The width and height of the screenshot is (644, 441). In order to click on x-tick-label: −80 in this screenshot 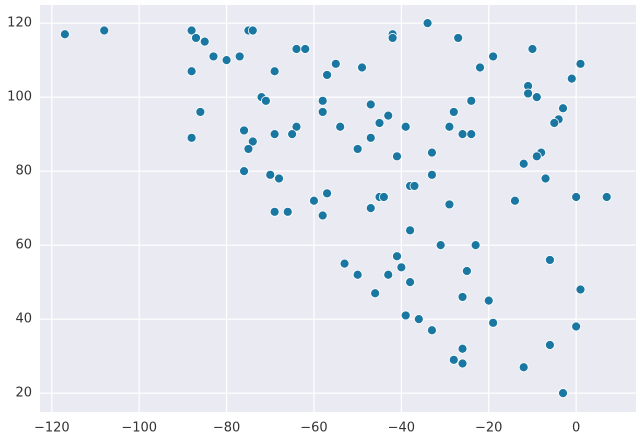, I will do `click(226, 428)`.